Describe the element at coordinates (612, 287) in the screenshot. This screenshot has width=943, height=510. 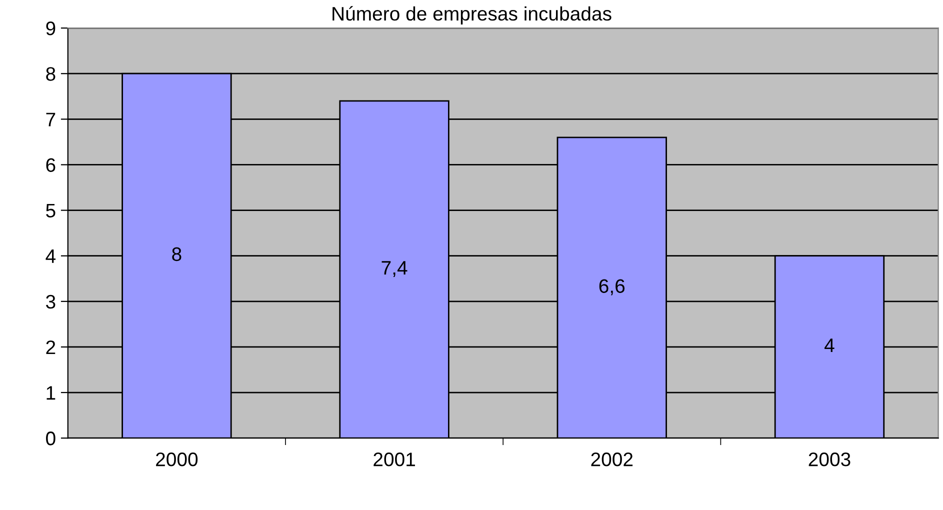
I see `data-label: 6,6` at that location.